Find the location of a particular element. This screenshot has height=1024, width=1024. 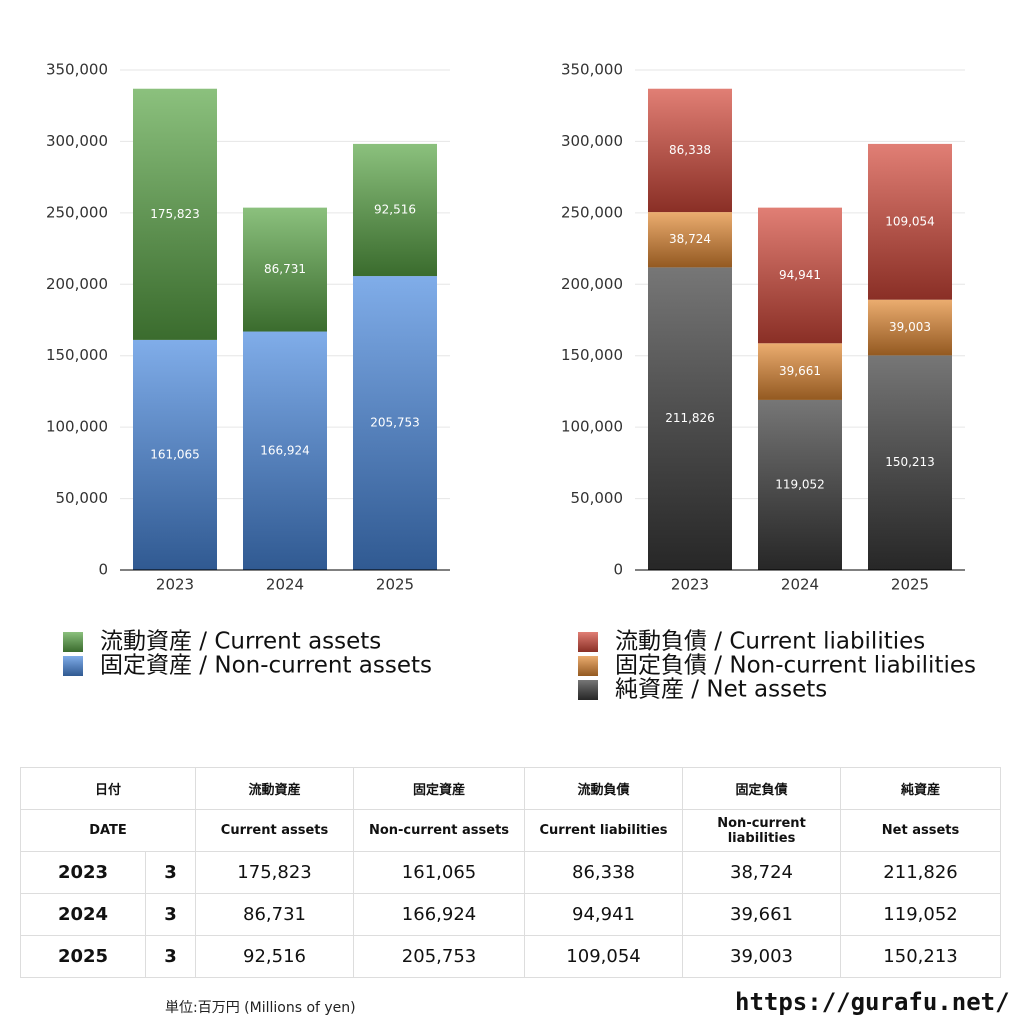

table-cell: 39,661 is located at coordinates (762, 914).